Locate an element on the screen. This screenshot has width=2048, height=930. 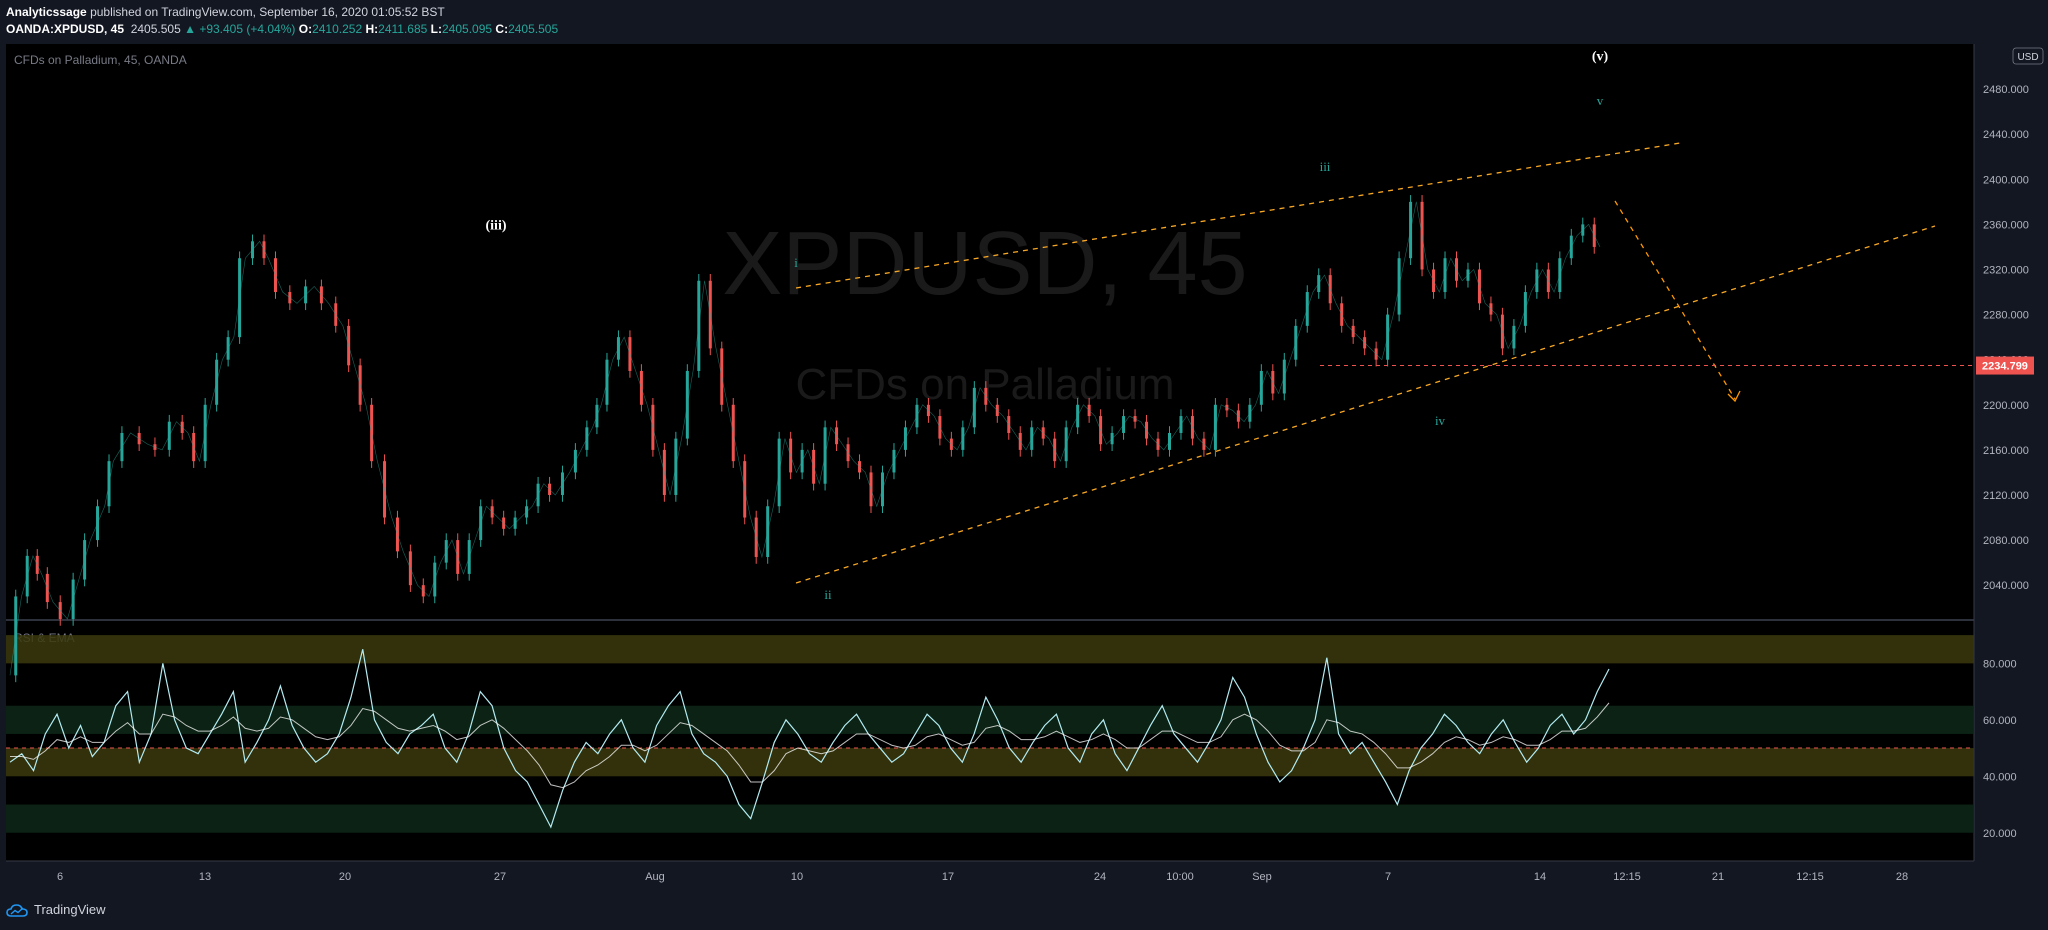
price-tick-label: 2040.000 is located at coordinates (2006, 586).